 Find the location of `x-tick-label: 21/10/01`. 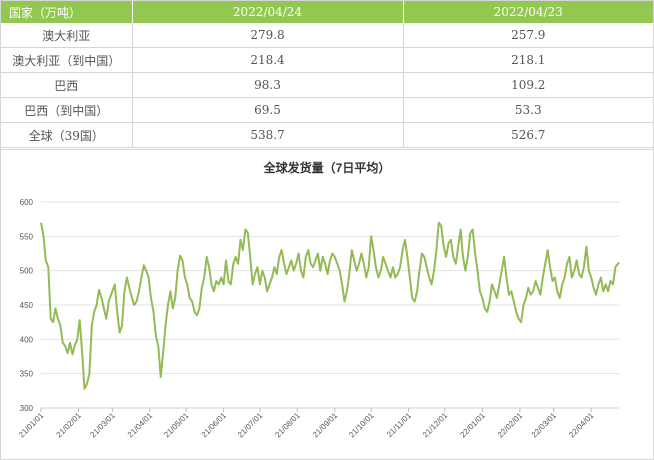

x-tick-label: 21/10/01 is located at coordinates (361, 425).